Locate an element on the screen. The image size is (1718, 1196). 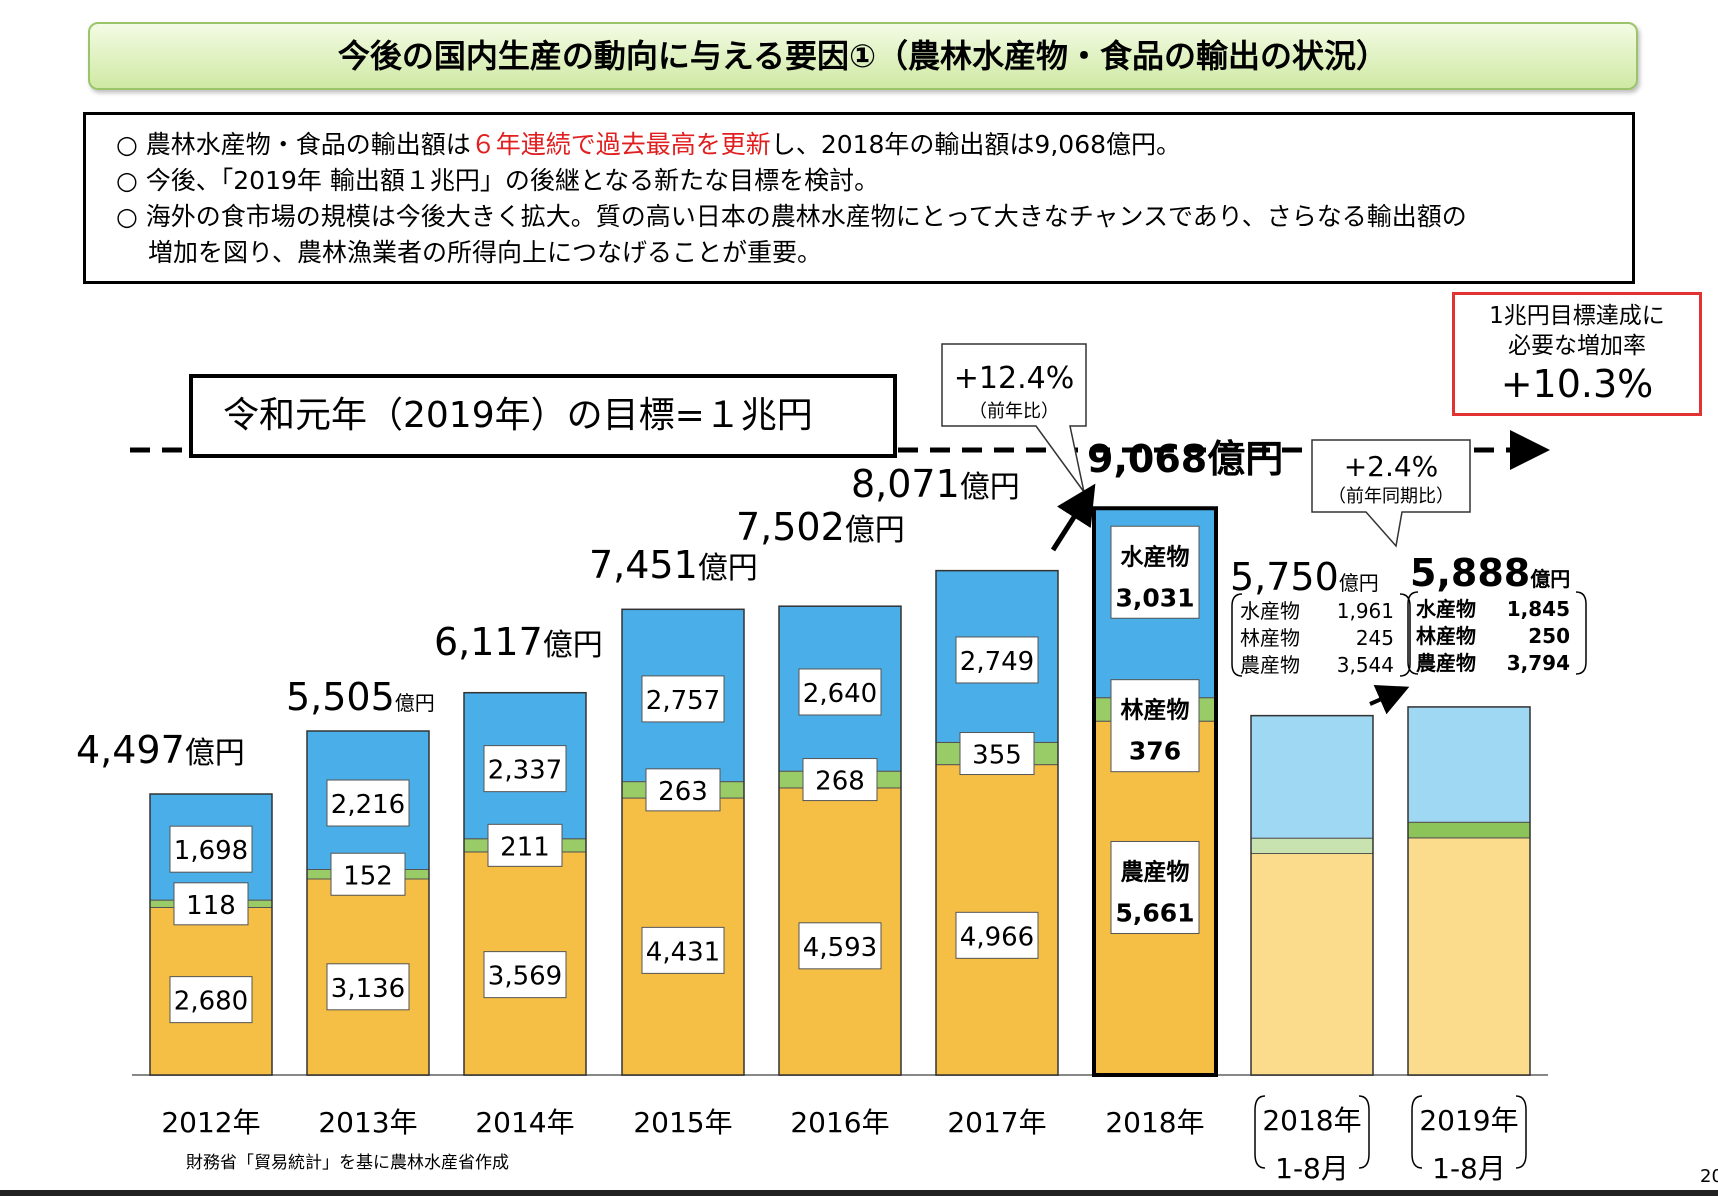
forestry-value-label: 林産物 is located at coordinates (1155, 710).